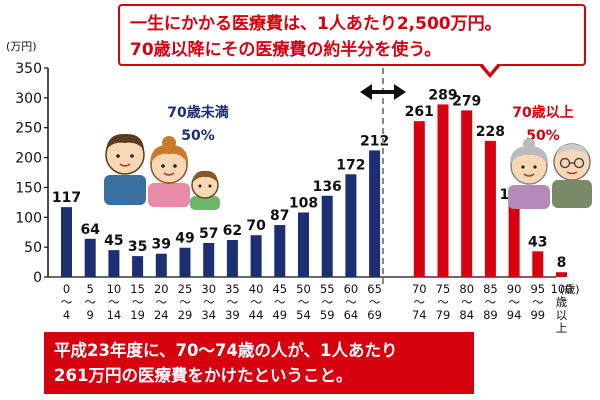  What do you see at coordinates (374, 315) in the screenshot?
I see `x-tick-label: 69` at bounding box center [374, 315].